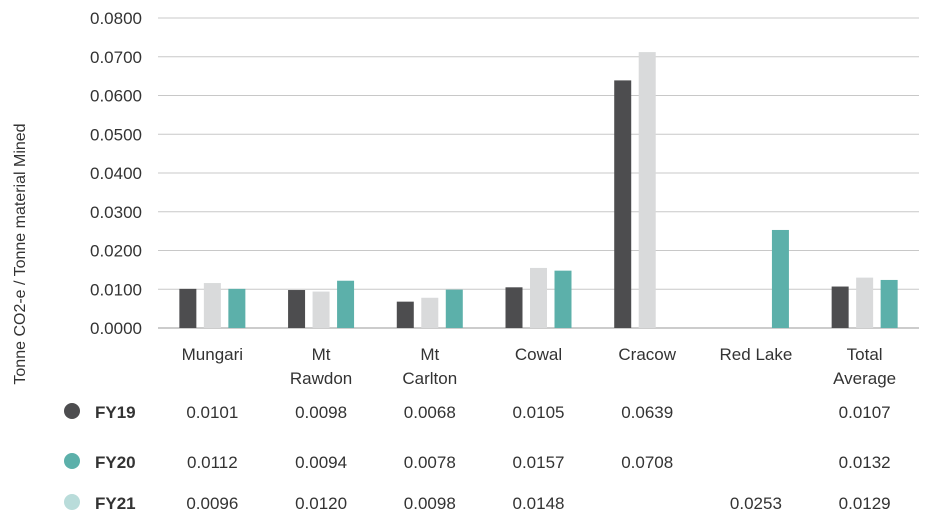 Image resolution: width=933 pixels, height=511 pixels. What do you see at coordinates (865, 462) in the screenshot?
I see `table-cell: 0.0132` at bounding box center [865, 462].